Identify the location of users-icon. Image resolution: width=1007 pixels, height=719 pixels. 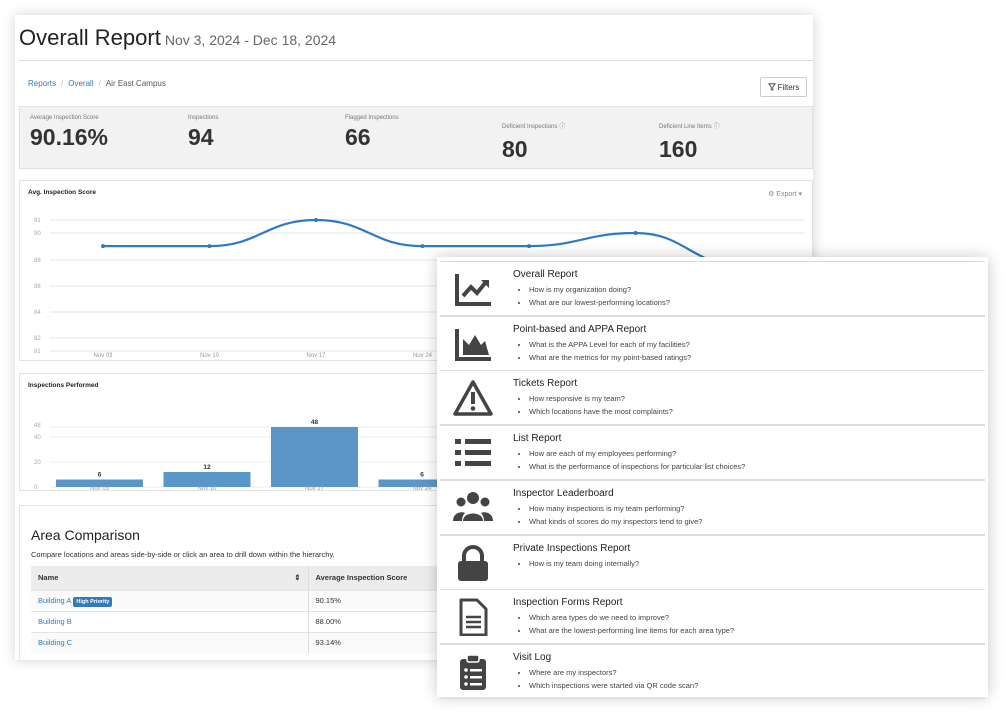
(473, 508).